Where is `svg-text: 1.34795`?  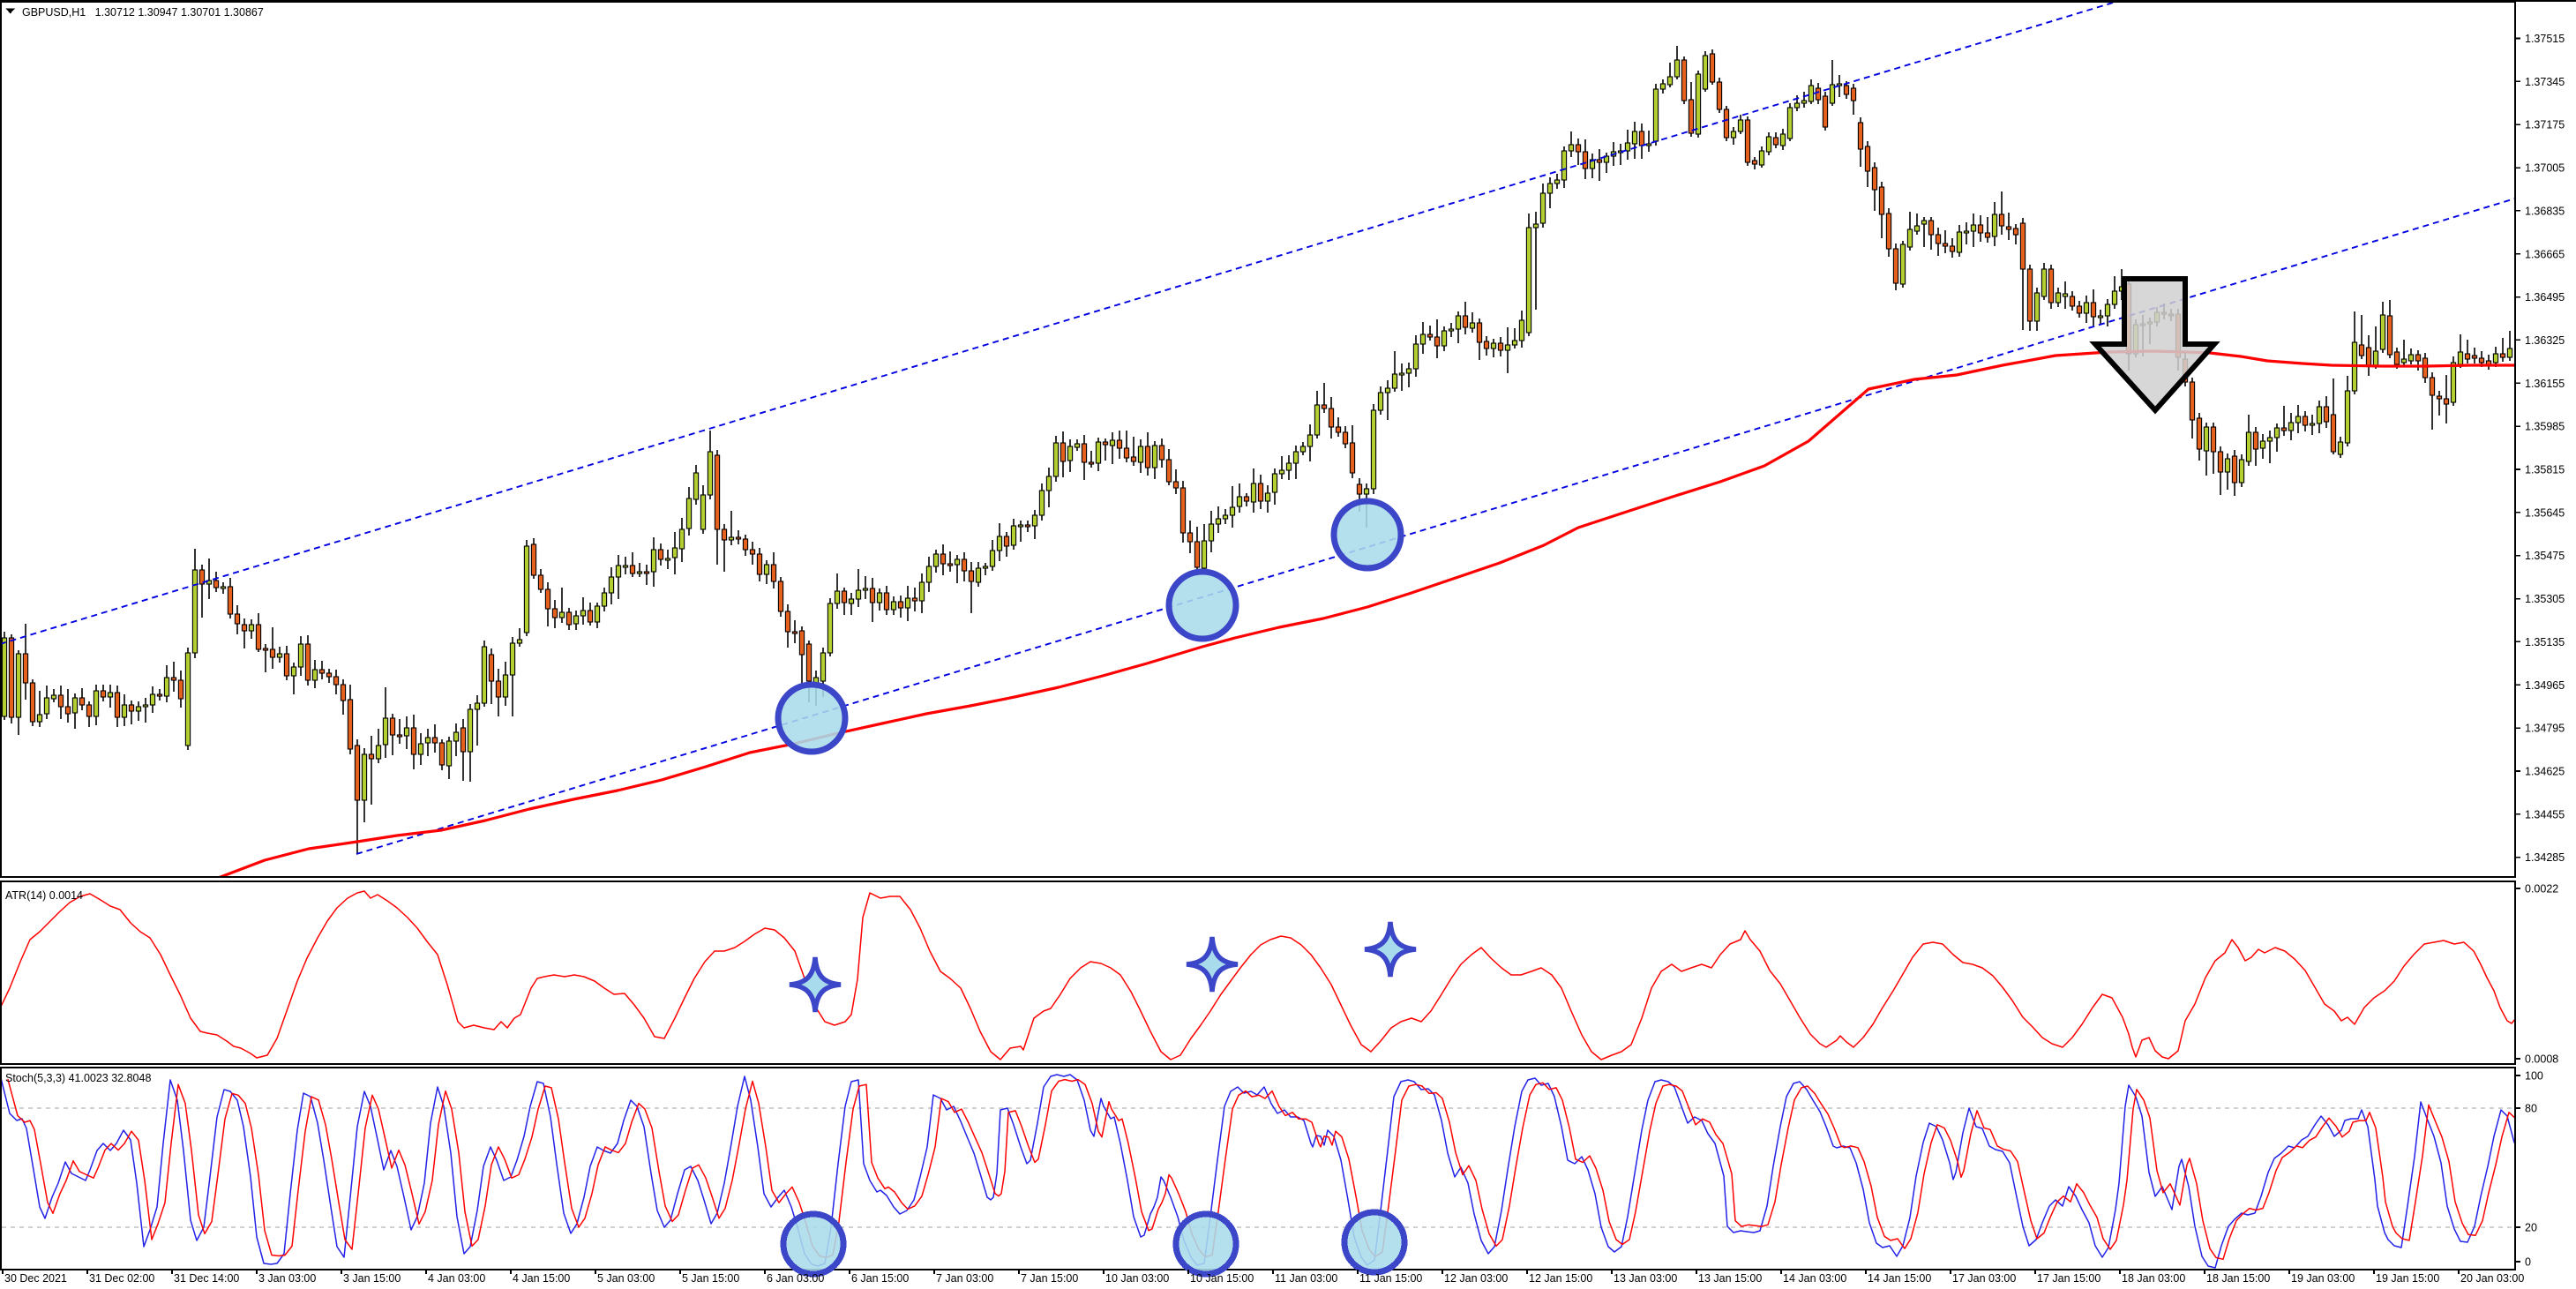 svg-text: 1.34795 is located at coordinates (2545, 729).